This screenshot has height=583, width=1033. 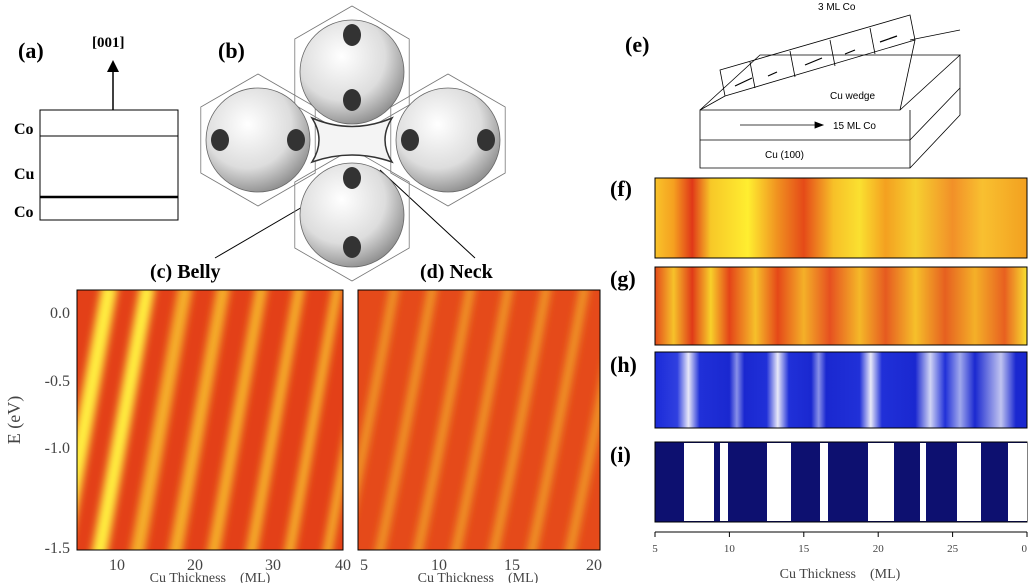 I want to click on panel-a: (a) [001] Co Cu Co, so click(x=96, y=128).